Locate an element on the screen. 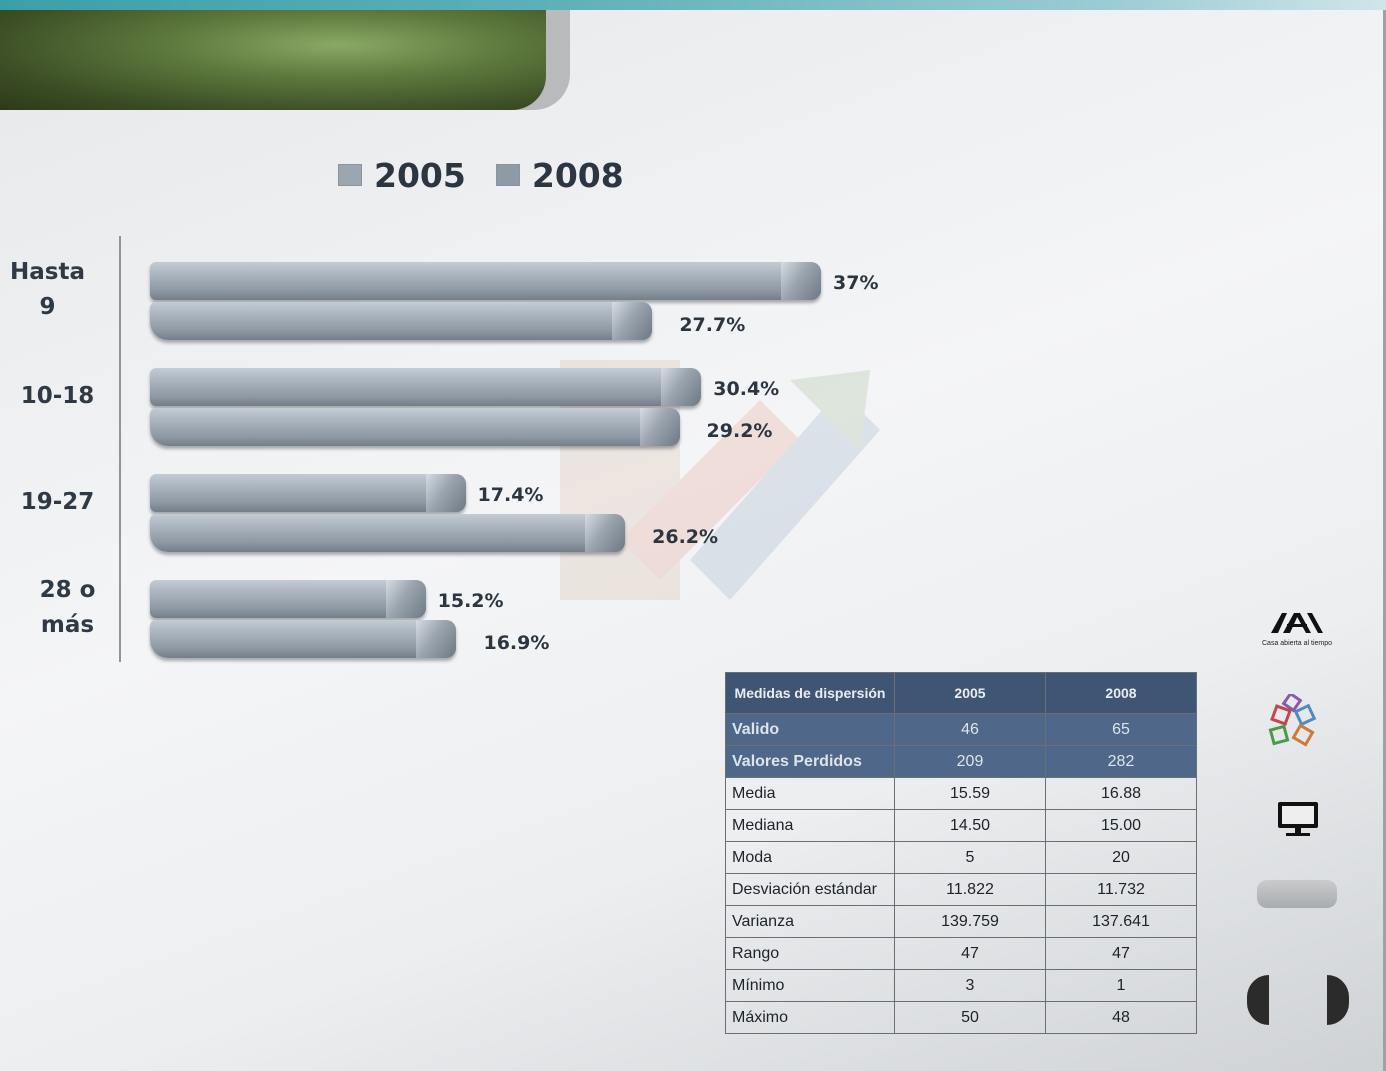 This screenshot has height=1071, width=1386. legend-label-2008: 2008 is located at coordinates (577, 175).